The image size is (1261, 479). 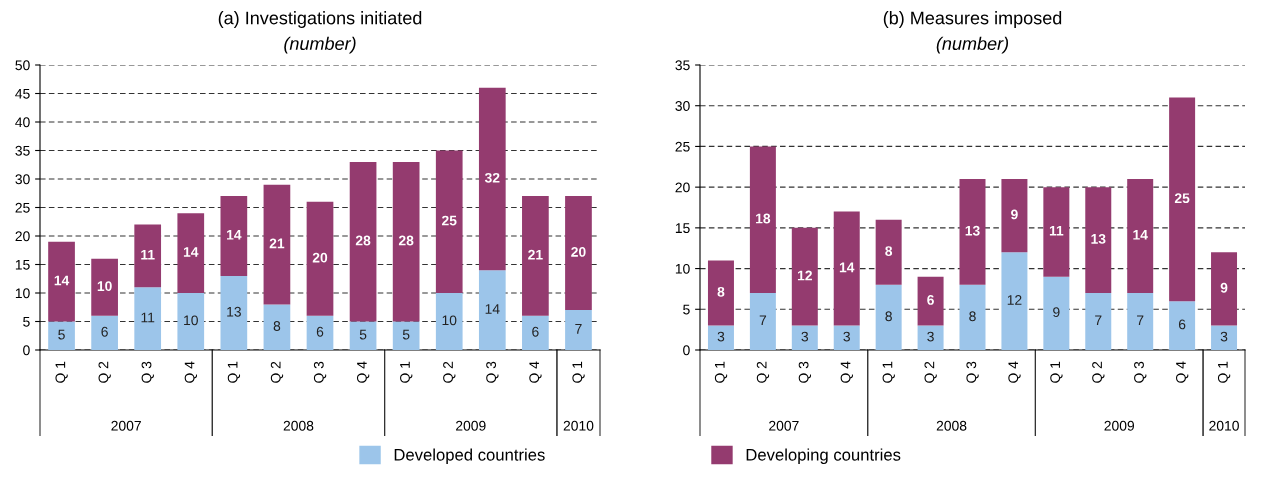 What do you see at coordinates (22, 207) in the screenshot?
I see `y-tick-label: 25` at bounding box center [22, 207].